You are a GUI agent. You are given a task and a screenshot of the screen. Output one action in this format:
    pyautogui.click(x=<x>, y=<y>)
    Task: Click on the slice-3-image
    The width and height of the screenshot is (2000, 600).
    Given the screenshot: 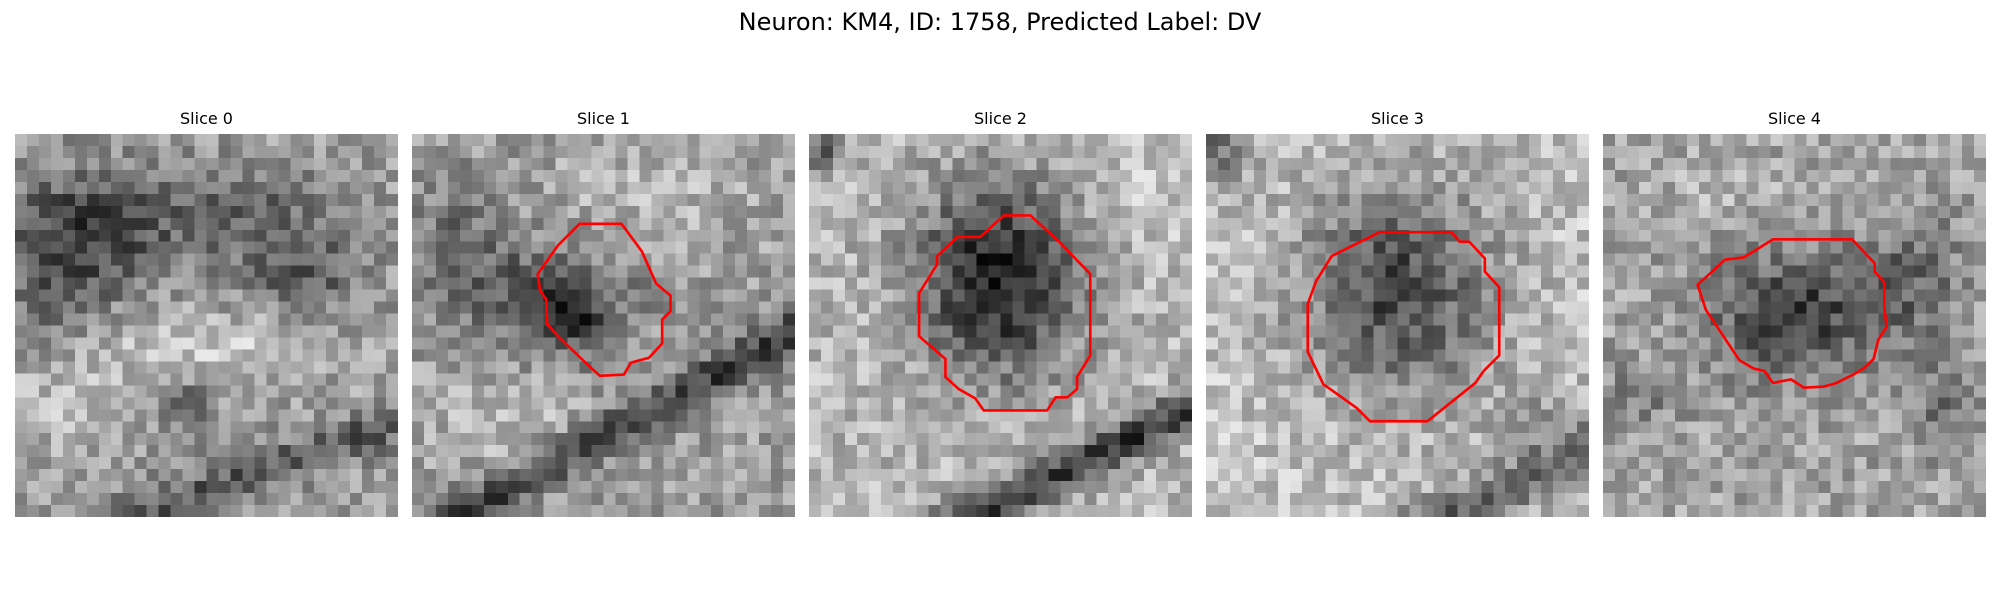 What is the action you would take?
    pyautogui.click(x=1397, y=325)
    